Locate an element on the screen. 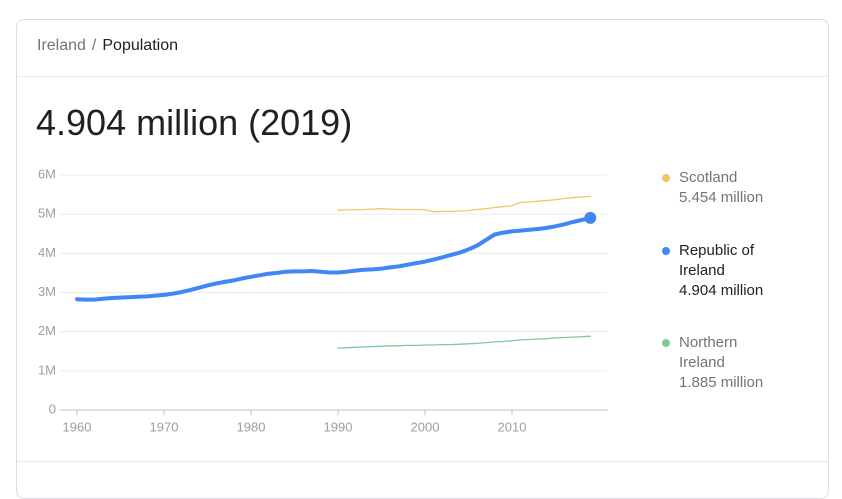 Image resolution: width=842 pixels, height=499 pixels. x-tick-label: 1960 is located at coordinates (77, 426).